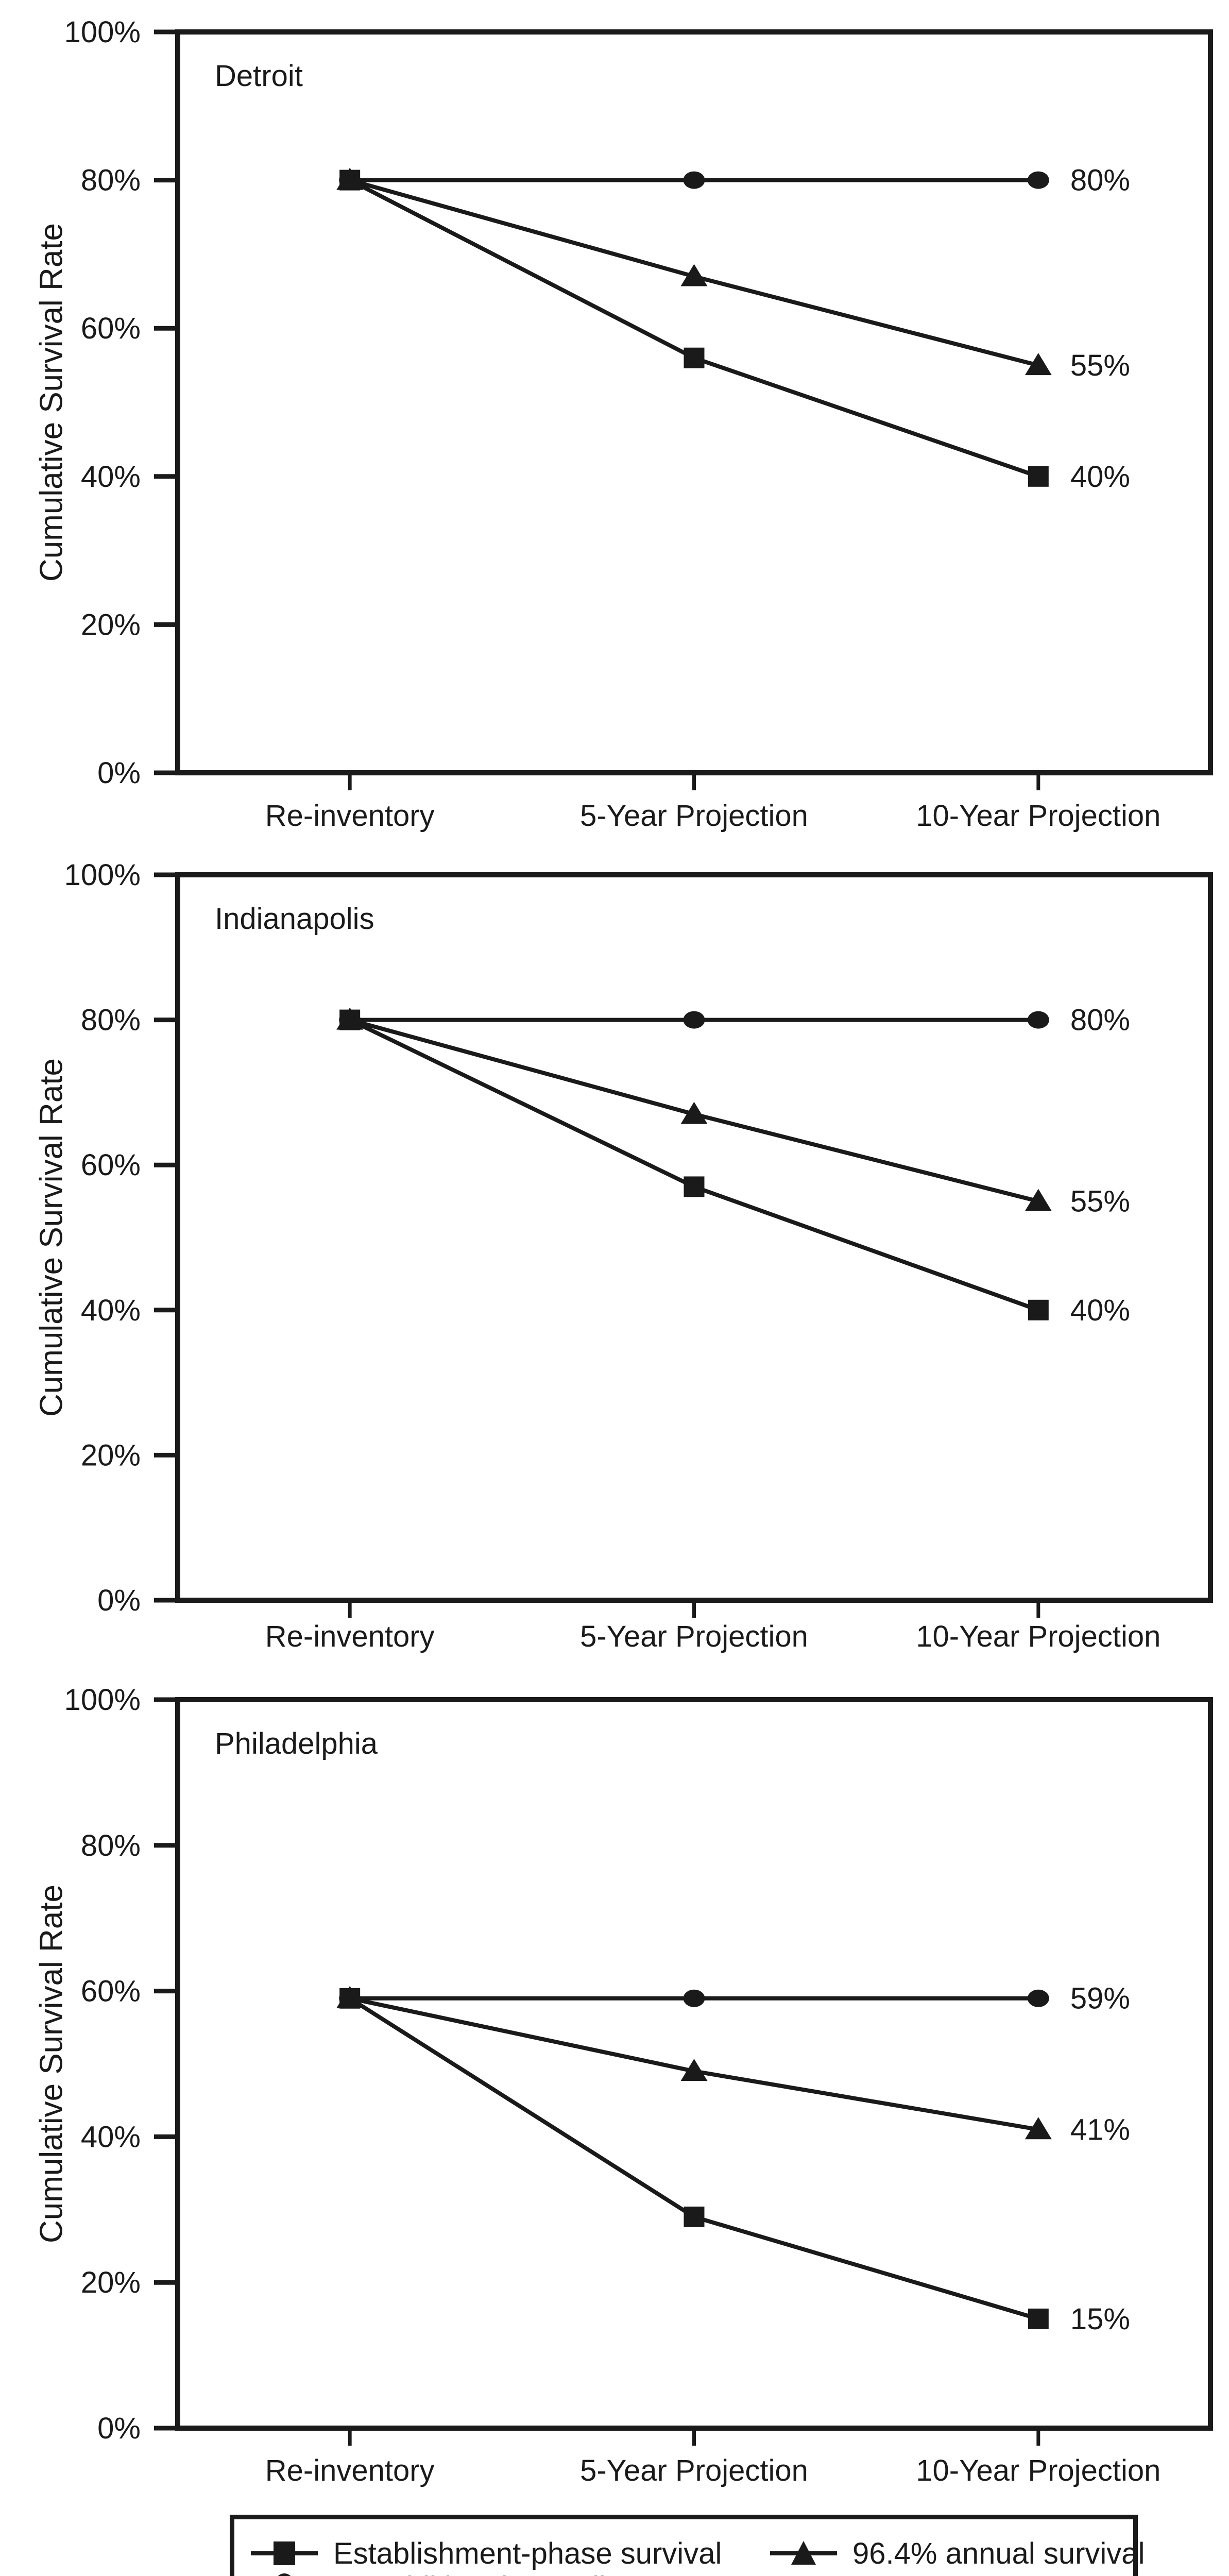 The width and height of the screenshot is (1229, 2576). What do you see at coordinates (1100, 2319) in the screenshot?
I see `end-value-label: 15%` at bounding box center [1100, 2319].